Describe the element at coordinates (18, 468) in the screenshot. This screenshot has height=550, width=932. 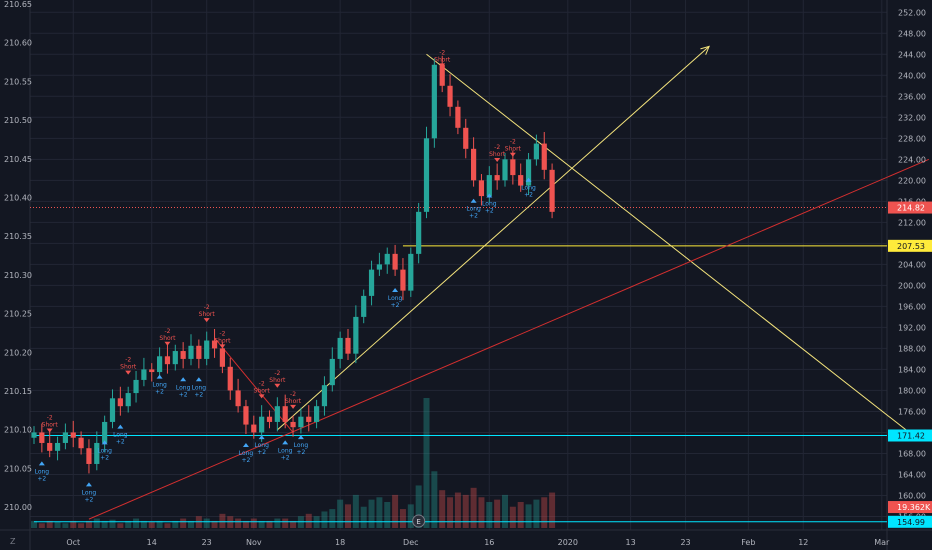
I see `left-axis-tick: 210.05` at that location.